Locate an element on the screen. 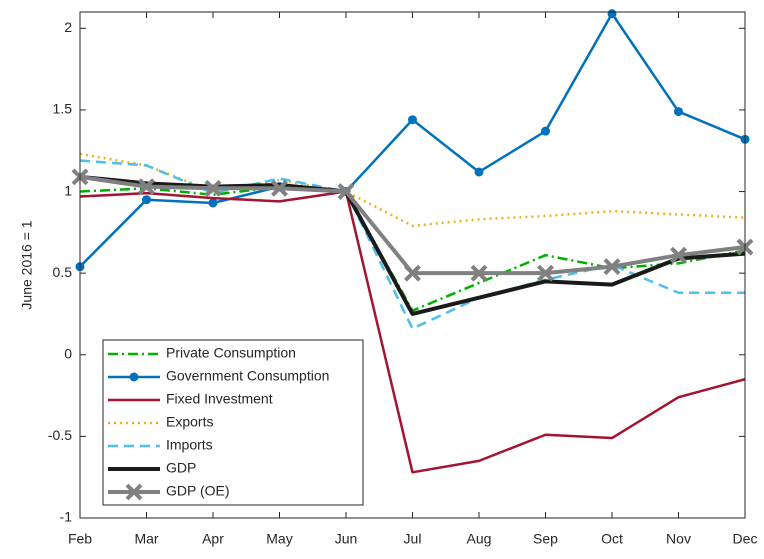  legend-label: Exports is located at coordinates (189, 422).